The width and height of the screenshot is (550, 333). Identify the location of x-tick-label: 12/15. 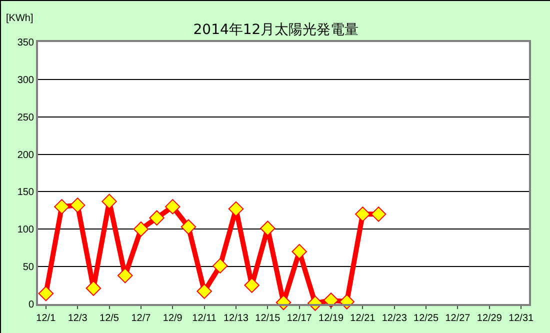
(268, 318).